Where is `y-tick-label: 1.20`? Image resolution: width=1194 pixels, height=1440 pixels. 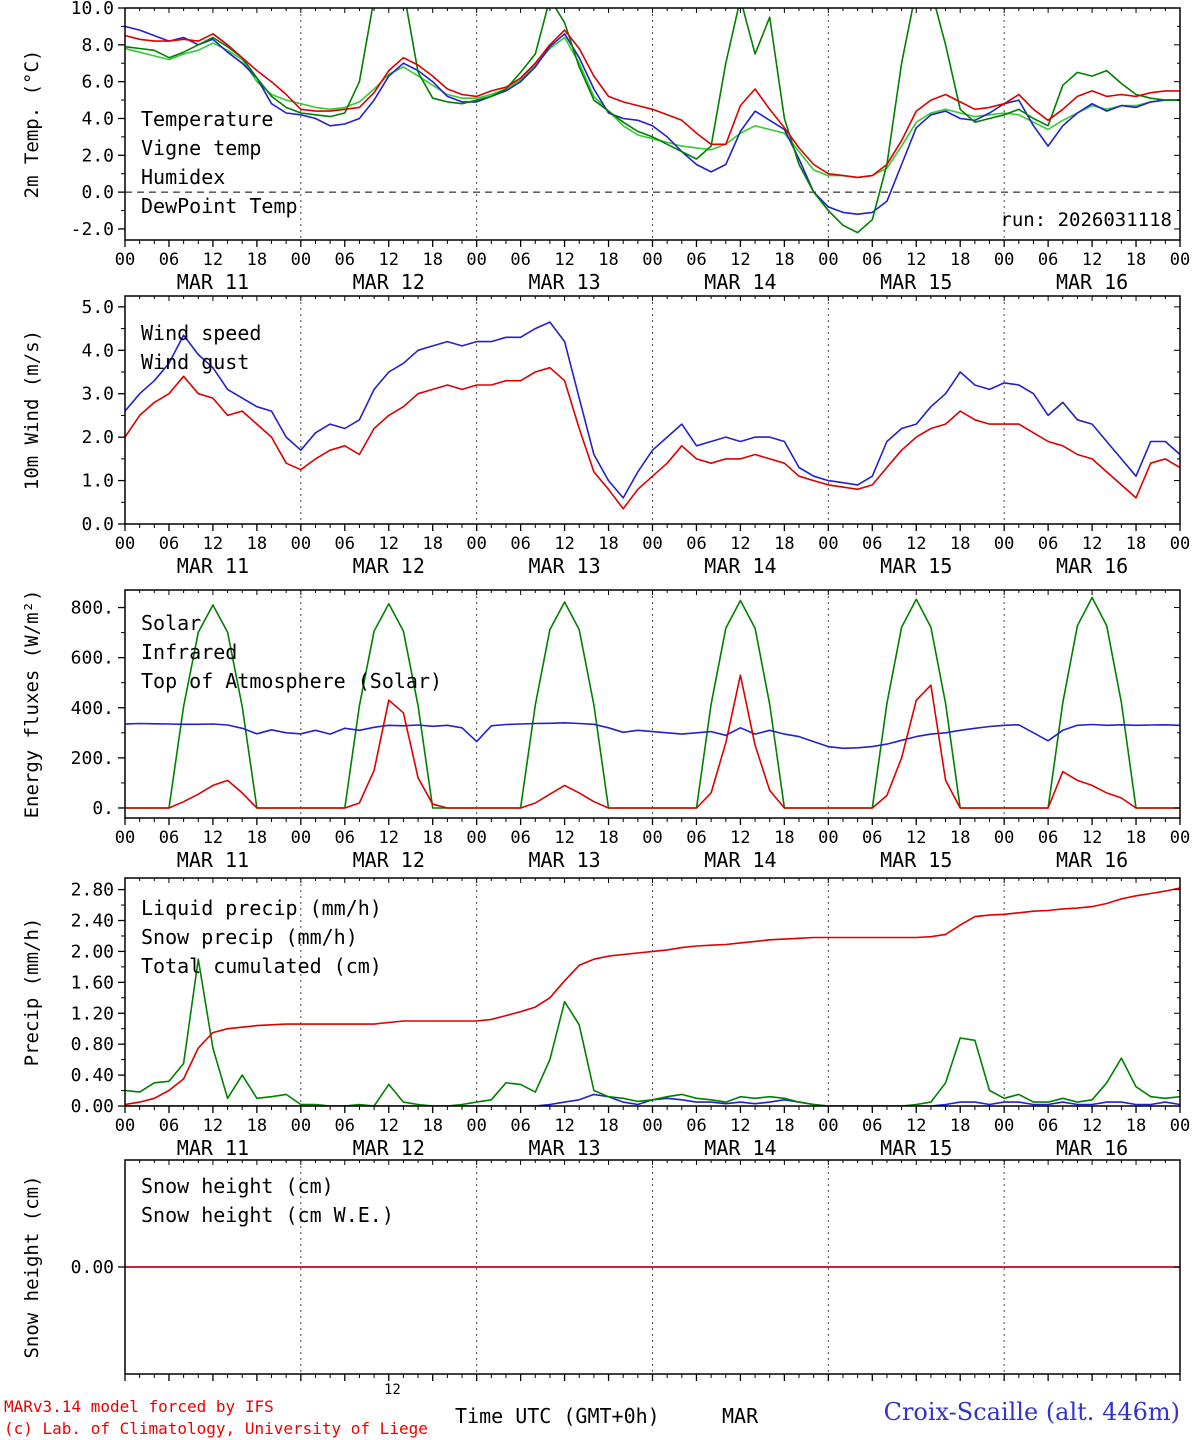 y-tick-label: 1.20 is located at coordinates (92, 1013).